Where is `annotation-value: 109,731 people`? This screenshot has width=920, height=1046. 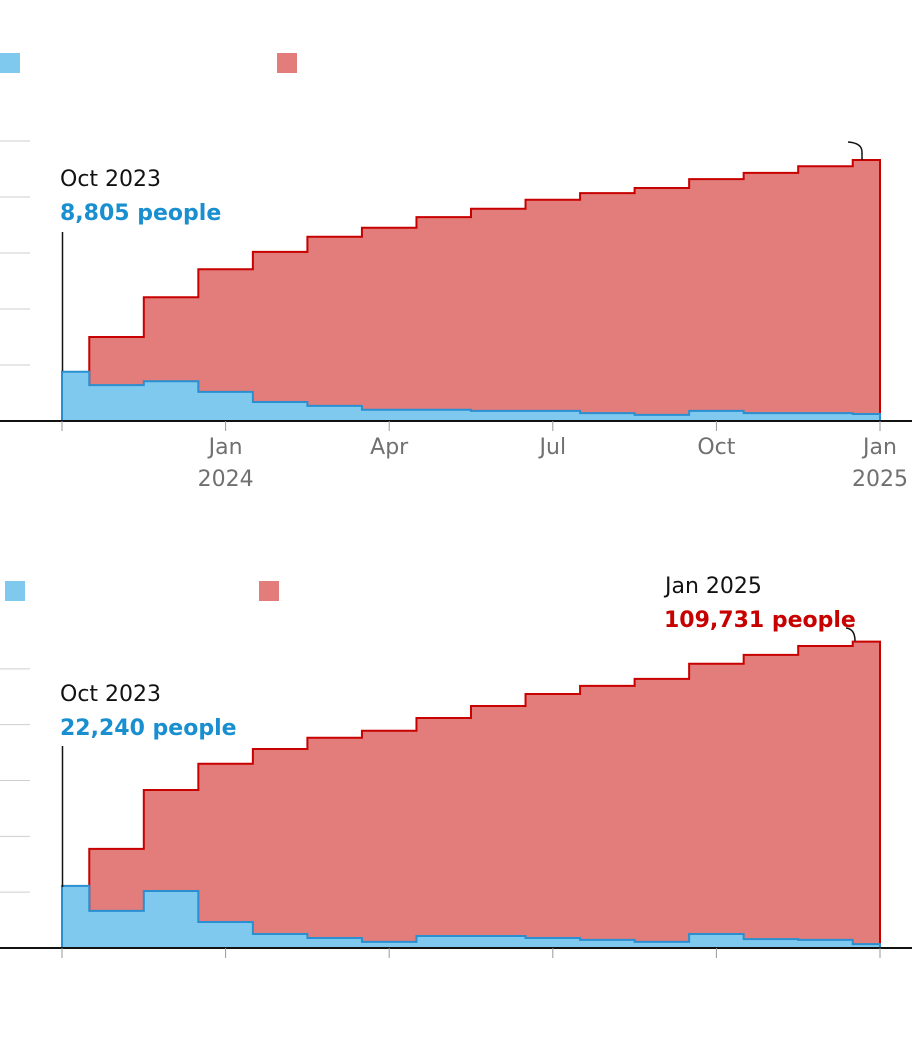 annotation-value: 109,731 people is located at coordinates (760, 620).